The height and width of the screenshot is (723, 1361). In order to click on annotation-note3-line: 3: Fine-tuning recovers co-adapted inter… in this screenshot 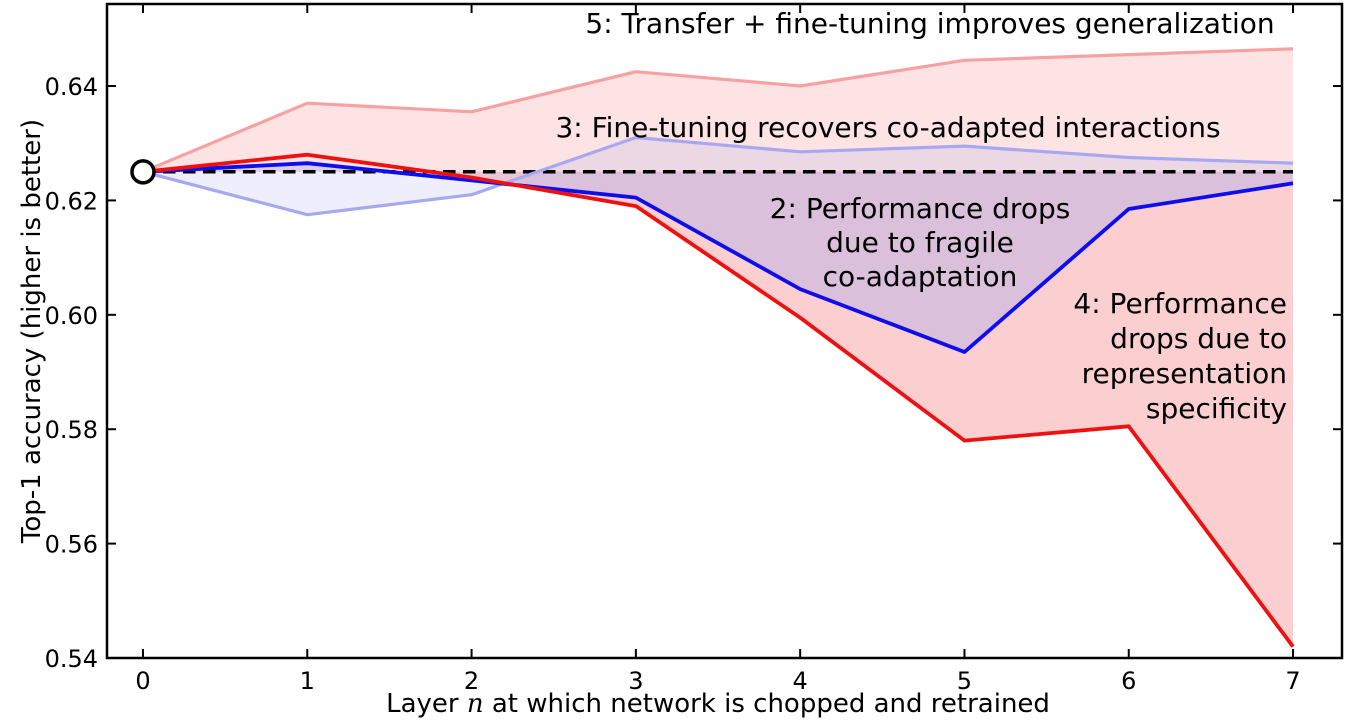, I will do `click(887, 127)`.